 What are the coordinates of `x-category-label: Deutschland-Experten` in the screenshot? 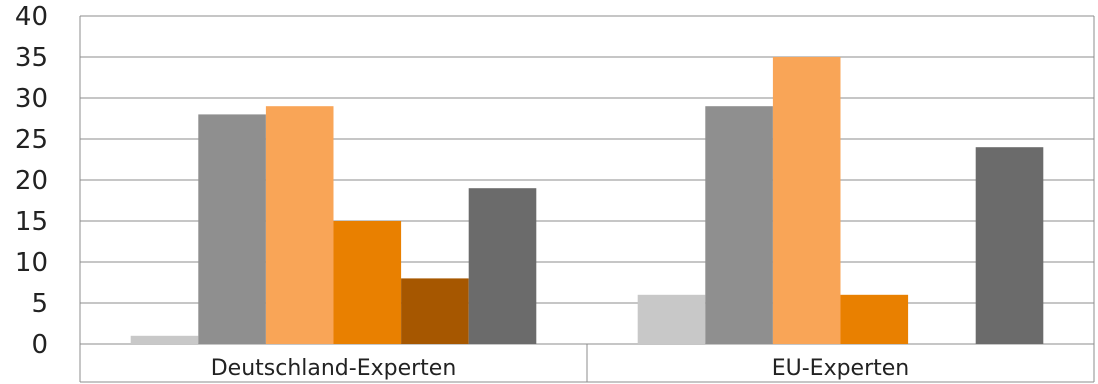 It's located at (334, 368).